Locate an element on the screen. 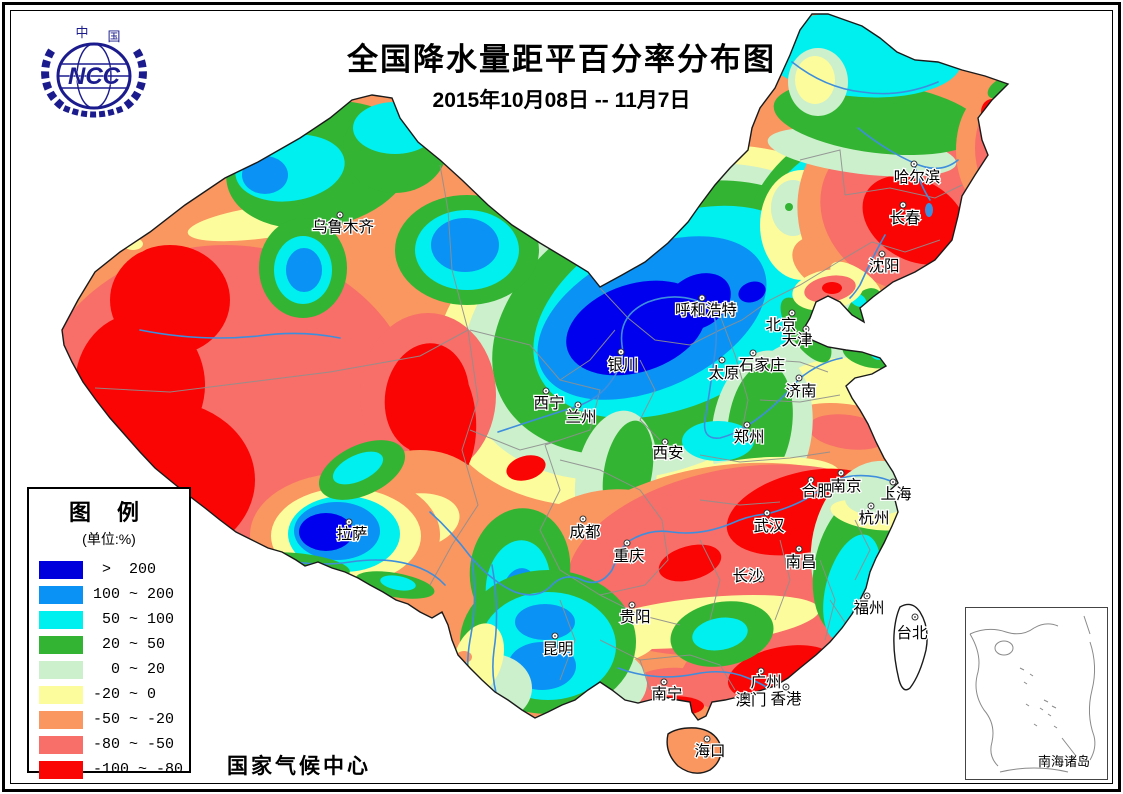 This screenshot has height=794, width=1123. wreath-left is located at coordinates (53, 78).